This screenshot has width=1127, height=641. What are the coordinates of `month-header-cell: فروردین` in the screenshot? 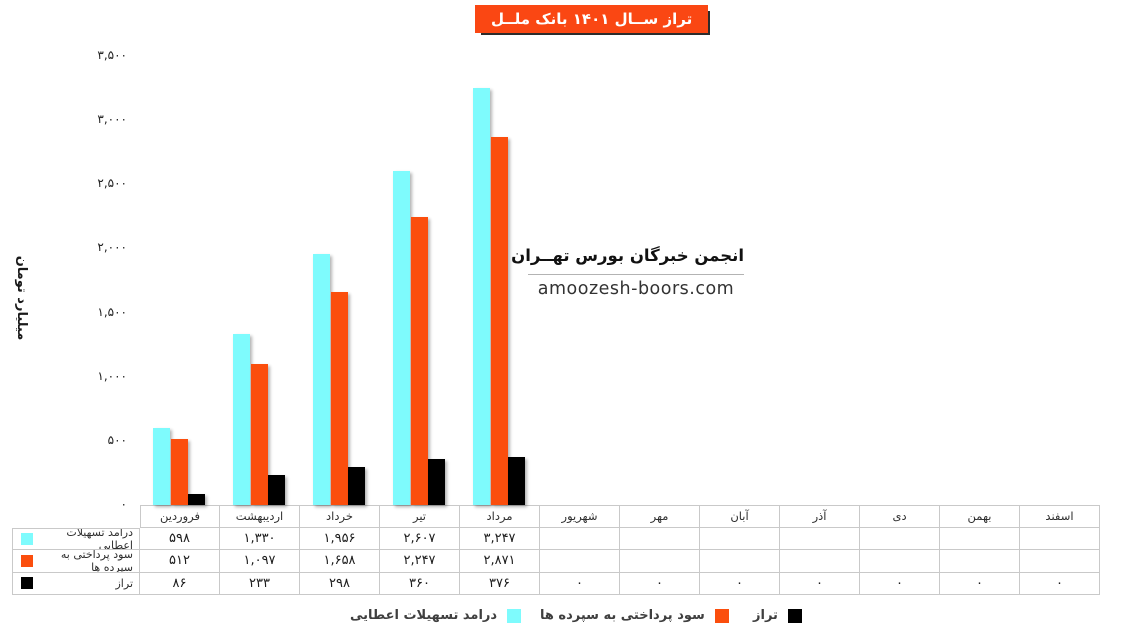 It's located at (180, 516).